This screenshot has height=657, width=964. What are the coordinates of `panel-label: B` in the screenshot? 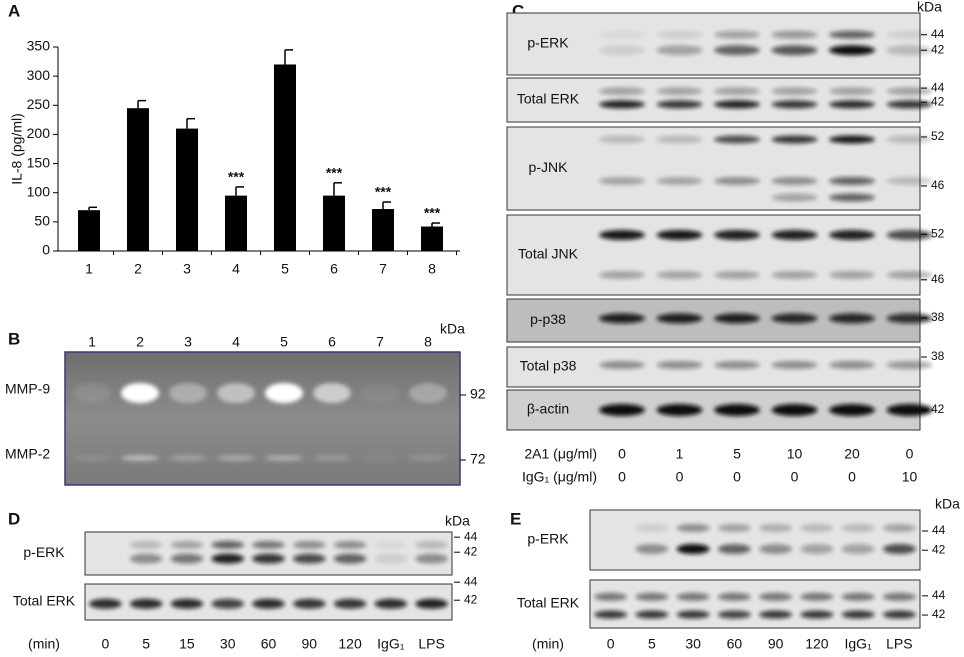 It's located at (14, 338).